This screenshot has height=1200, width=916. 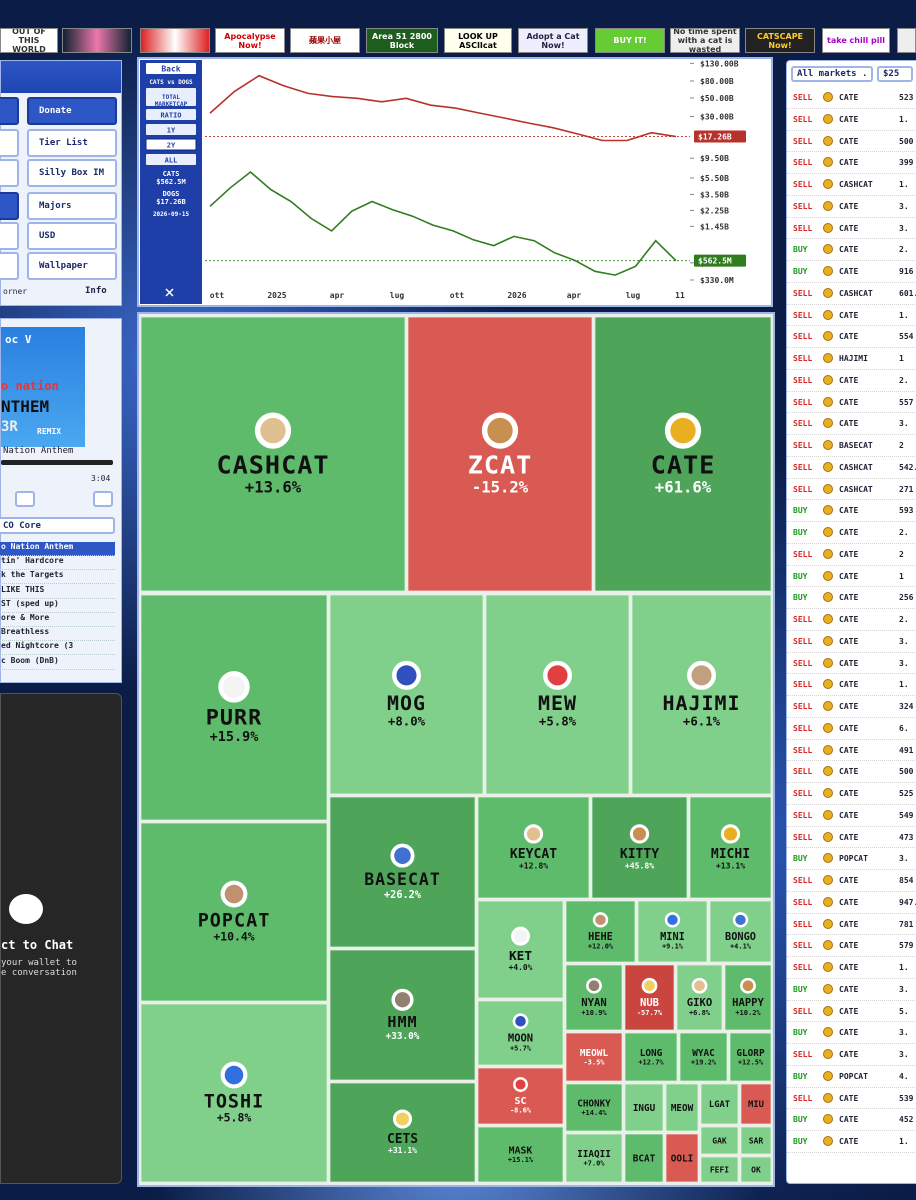 I want to click on trade-row: SELL CATE 781, so click(x=851, y=925).